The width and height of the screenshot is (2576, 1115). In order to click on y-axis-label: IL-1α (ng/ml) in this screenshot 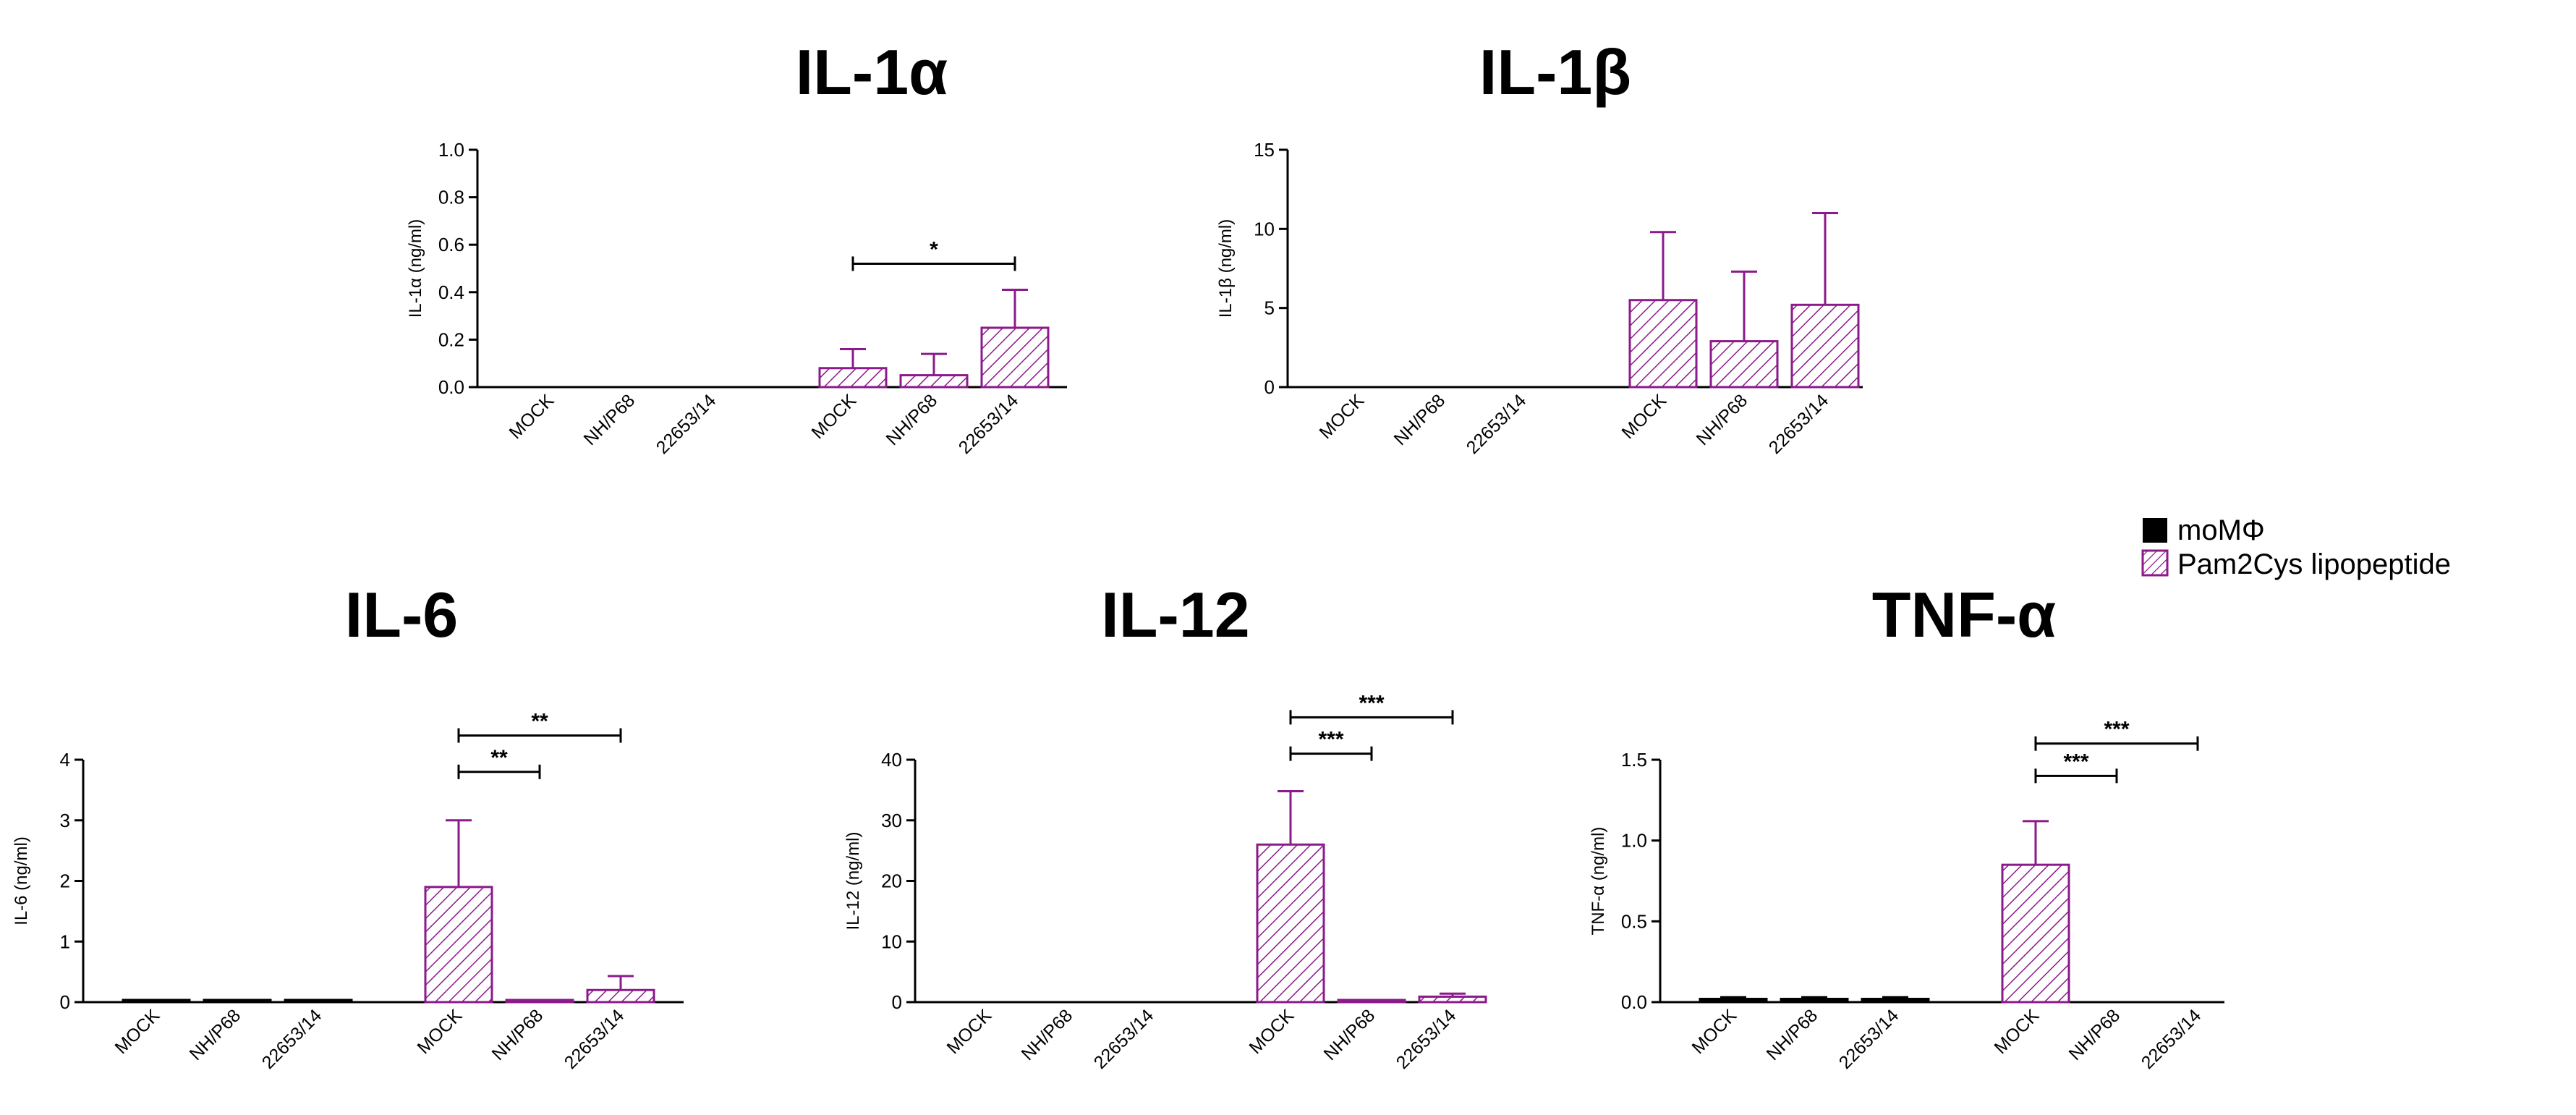, I will do `click(415, 268)`.